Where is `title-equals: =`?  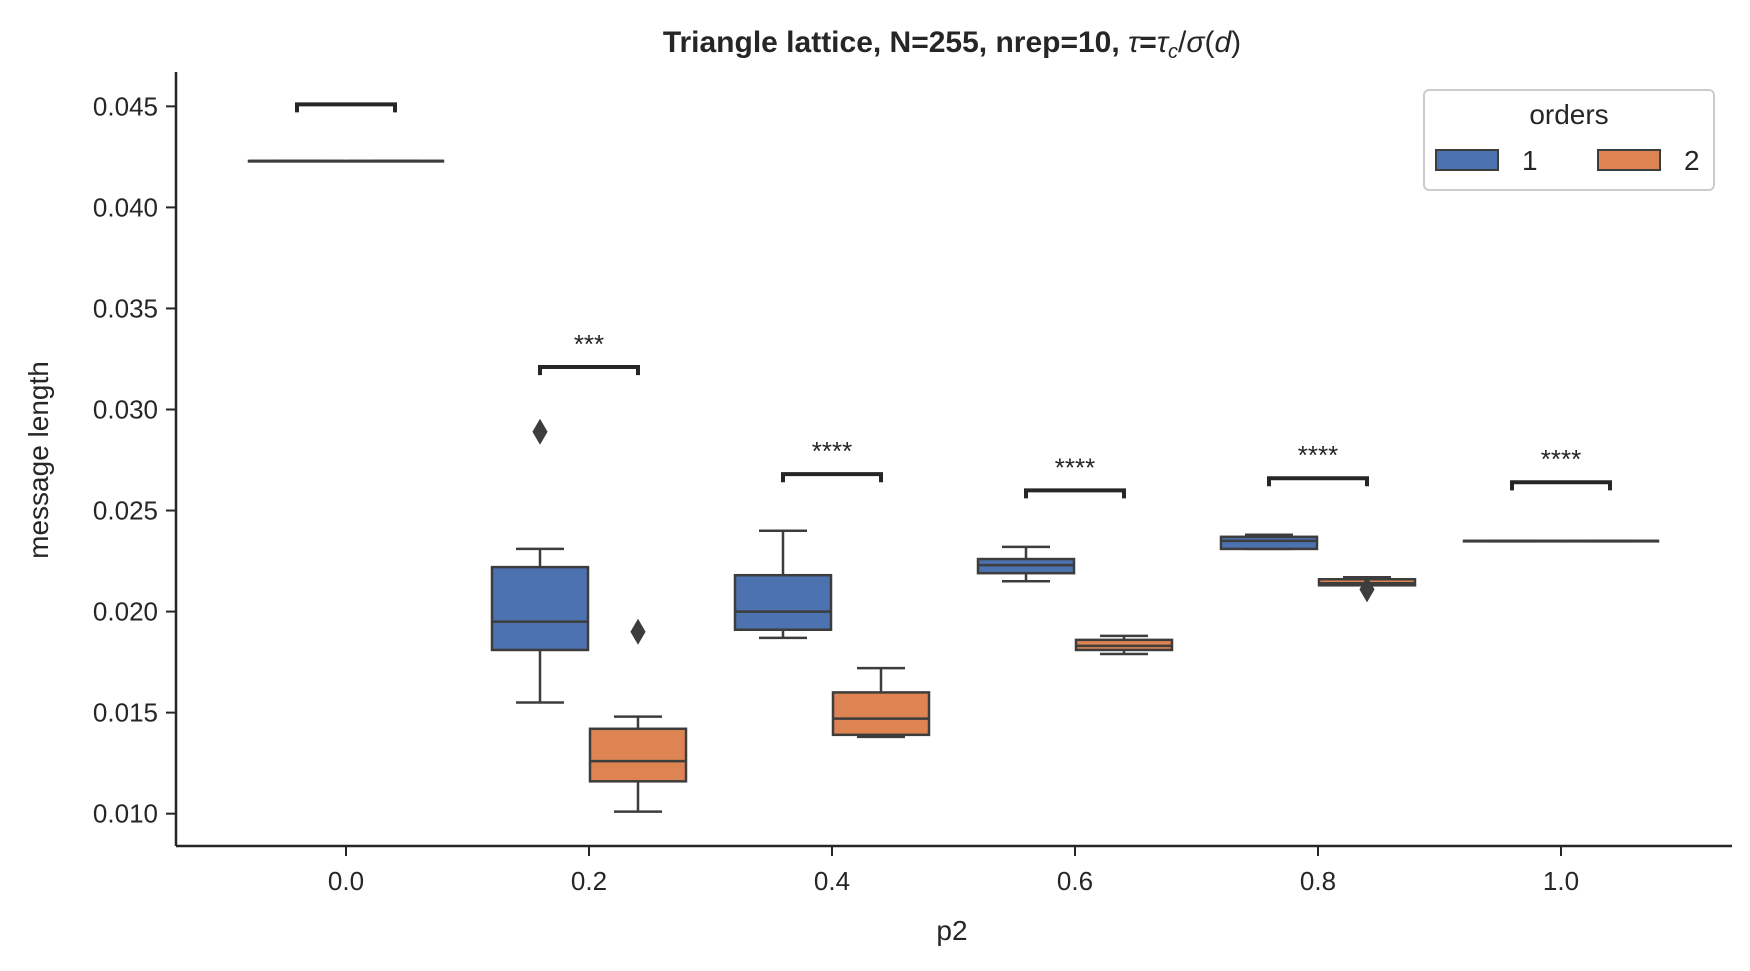 title-equals: = is located at coordinates (1148, 42).